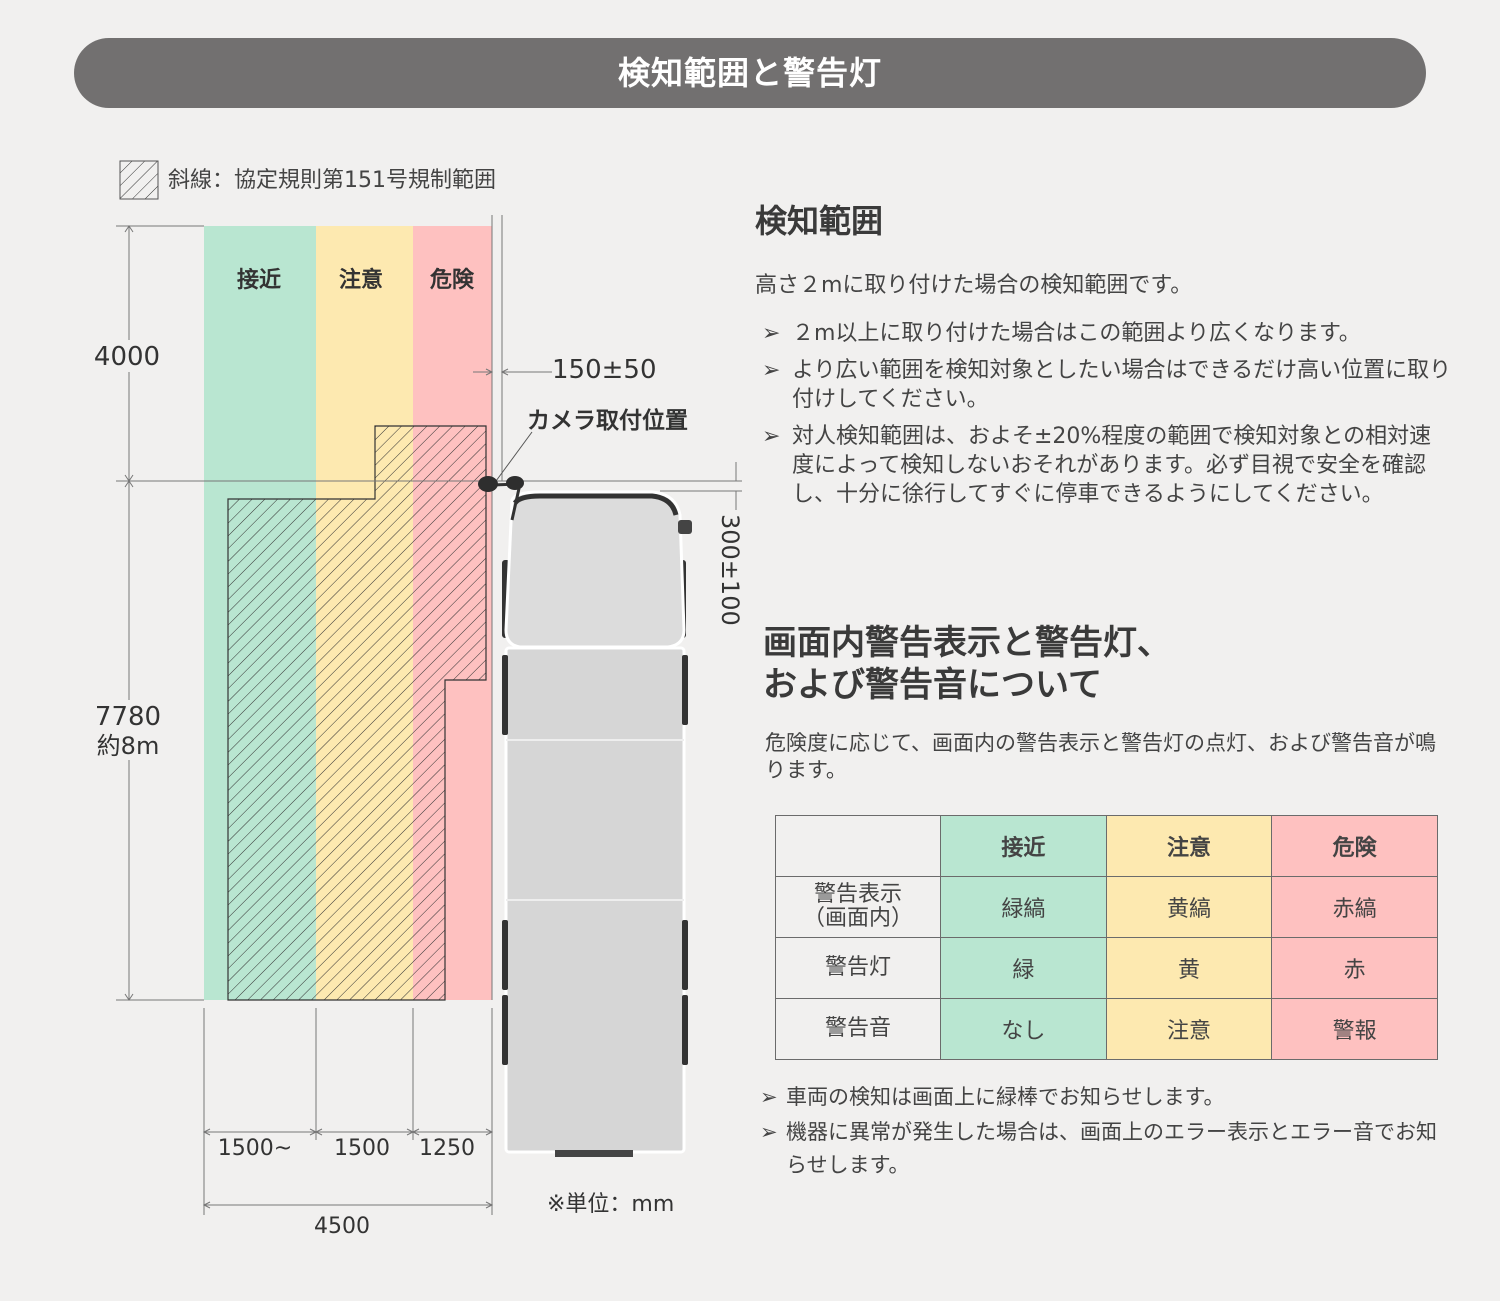  I want to click on vehicle-top-view, so click(585, 816).